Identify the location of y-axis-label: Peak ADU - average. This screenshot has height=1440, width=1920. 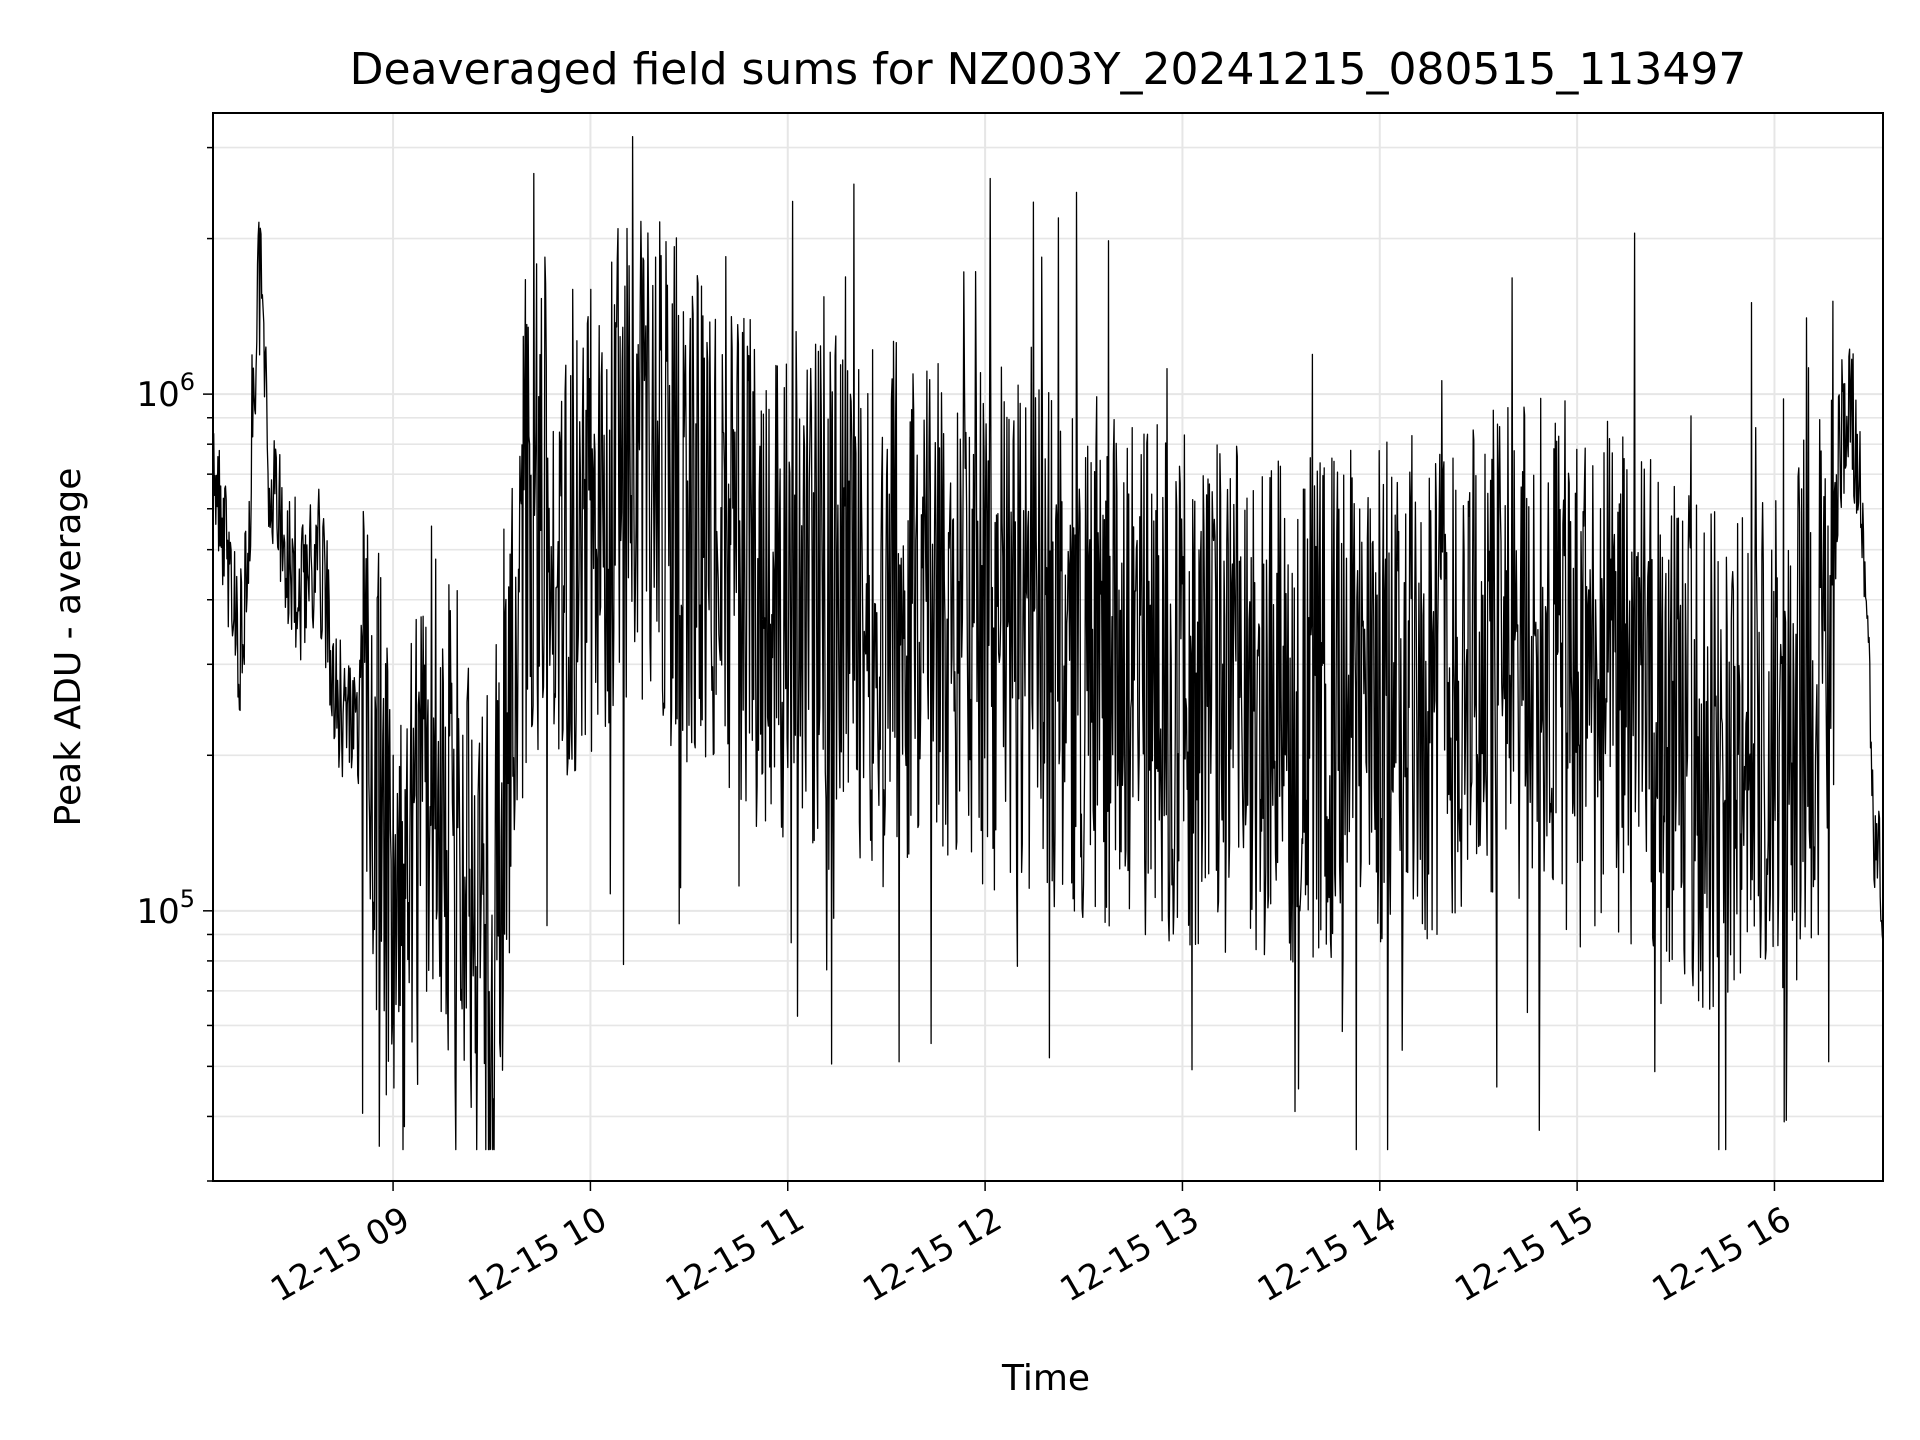
(68, 647).